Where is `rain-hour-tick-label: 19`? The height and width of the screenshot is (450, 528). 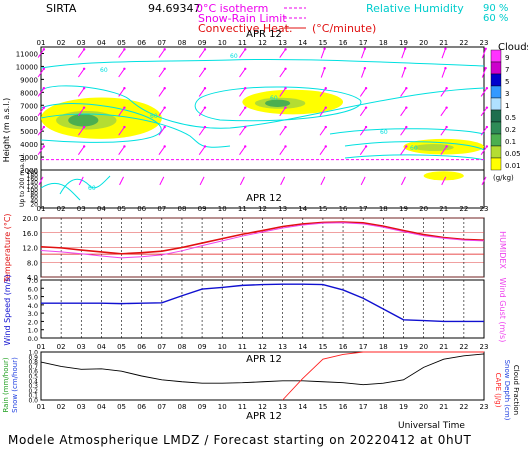 rain-hour-tick-label: 19 is located at coordinates (403, 407).